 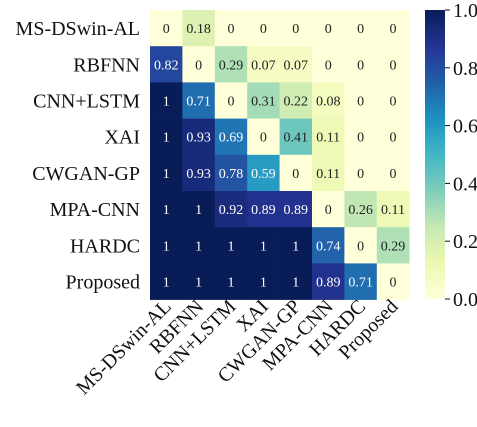 What do you see at coordinates (106, 65) in the screenshot?
I see `row-label: RBFNN` at bounding box center [106, 65].